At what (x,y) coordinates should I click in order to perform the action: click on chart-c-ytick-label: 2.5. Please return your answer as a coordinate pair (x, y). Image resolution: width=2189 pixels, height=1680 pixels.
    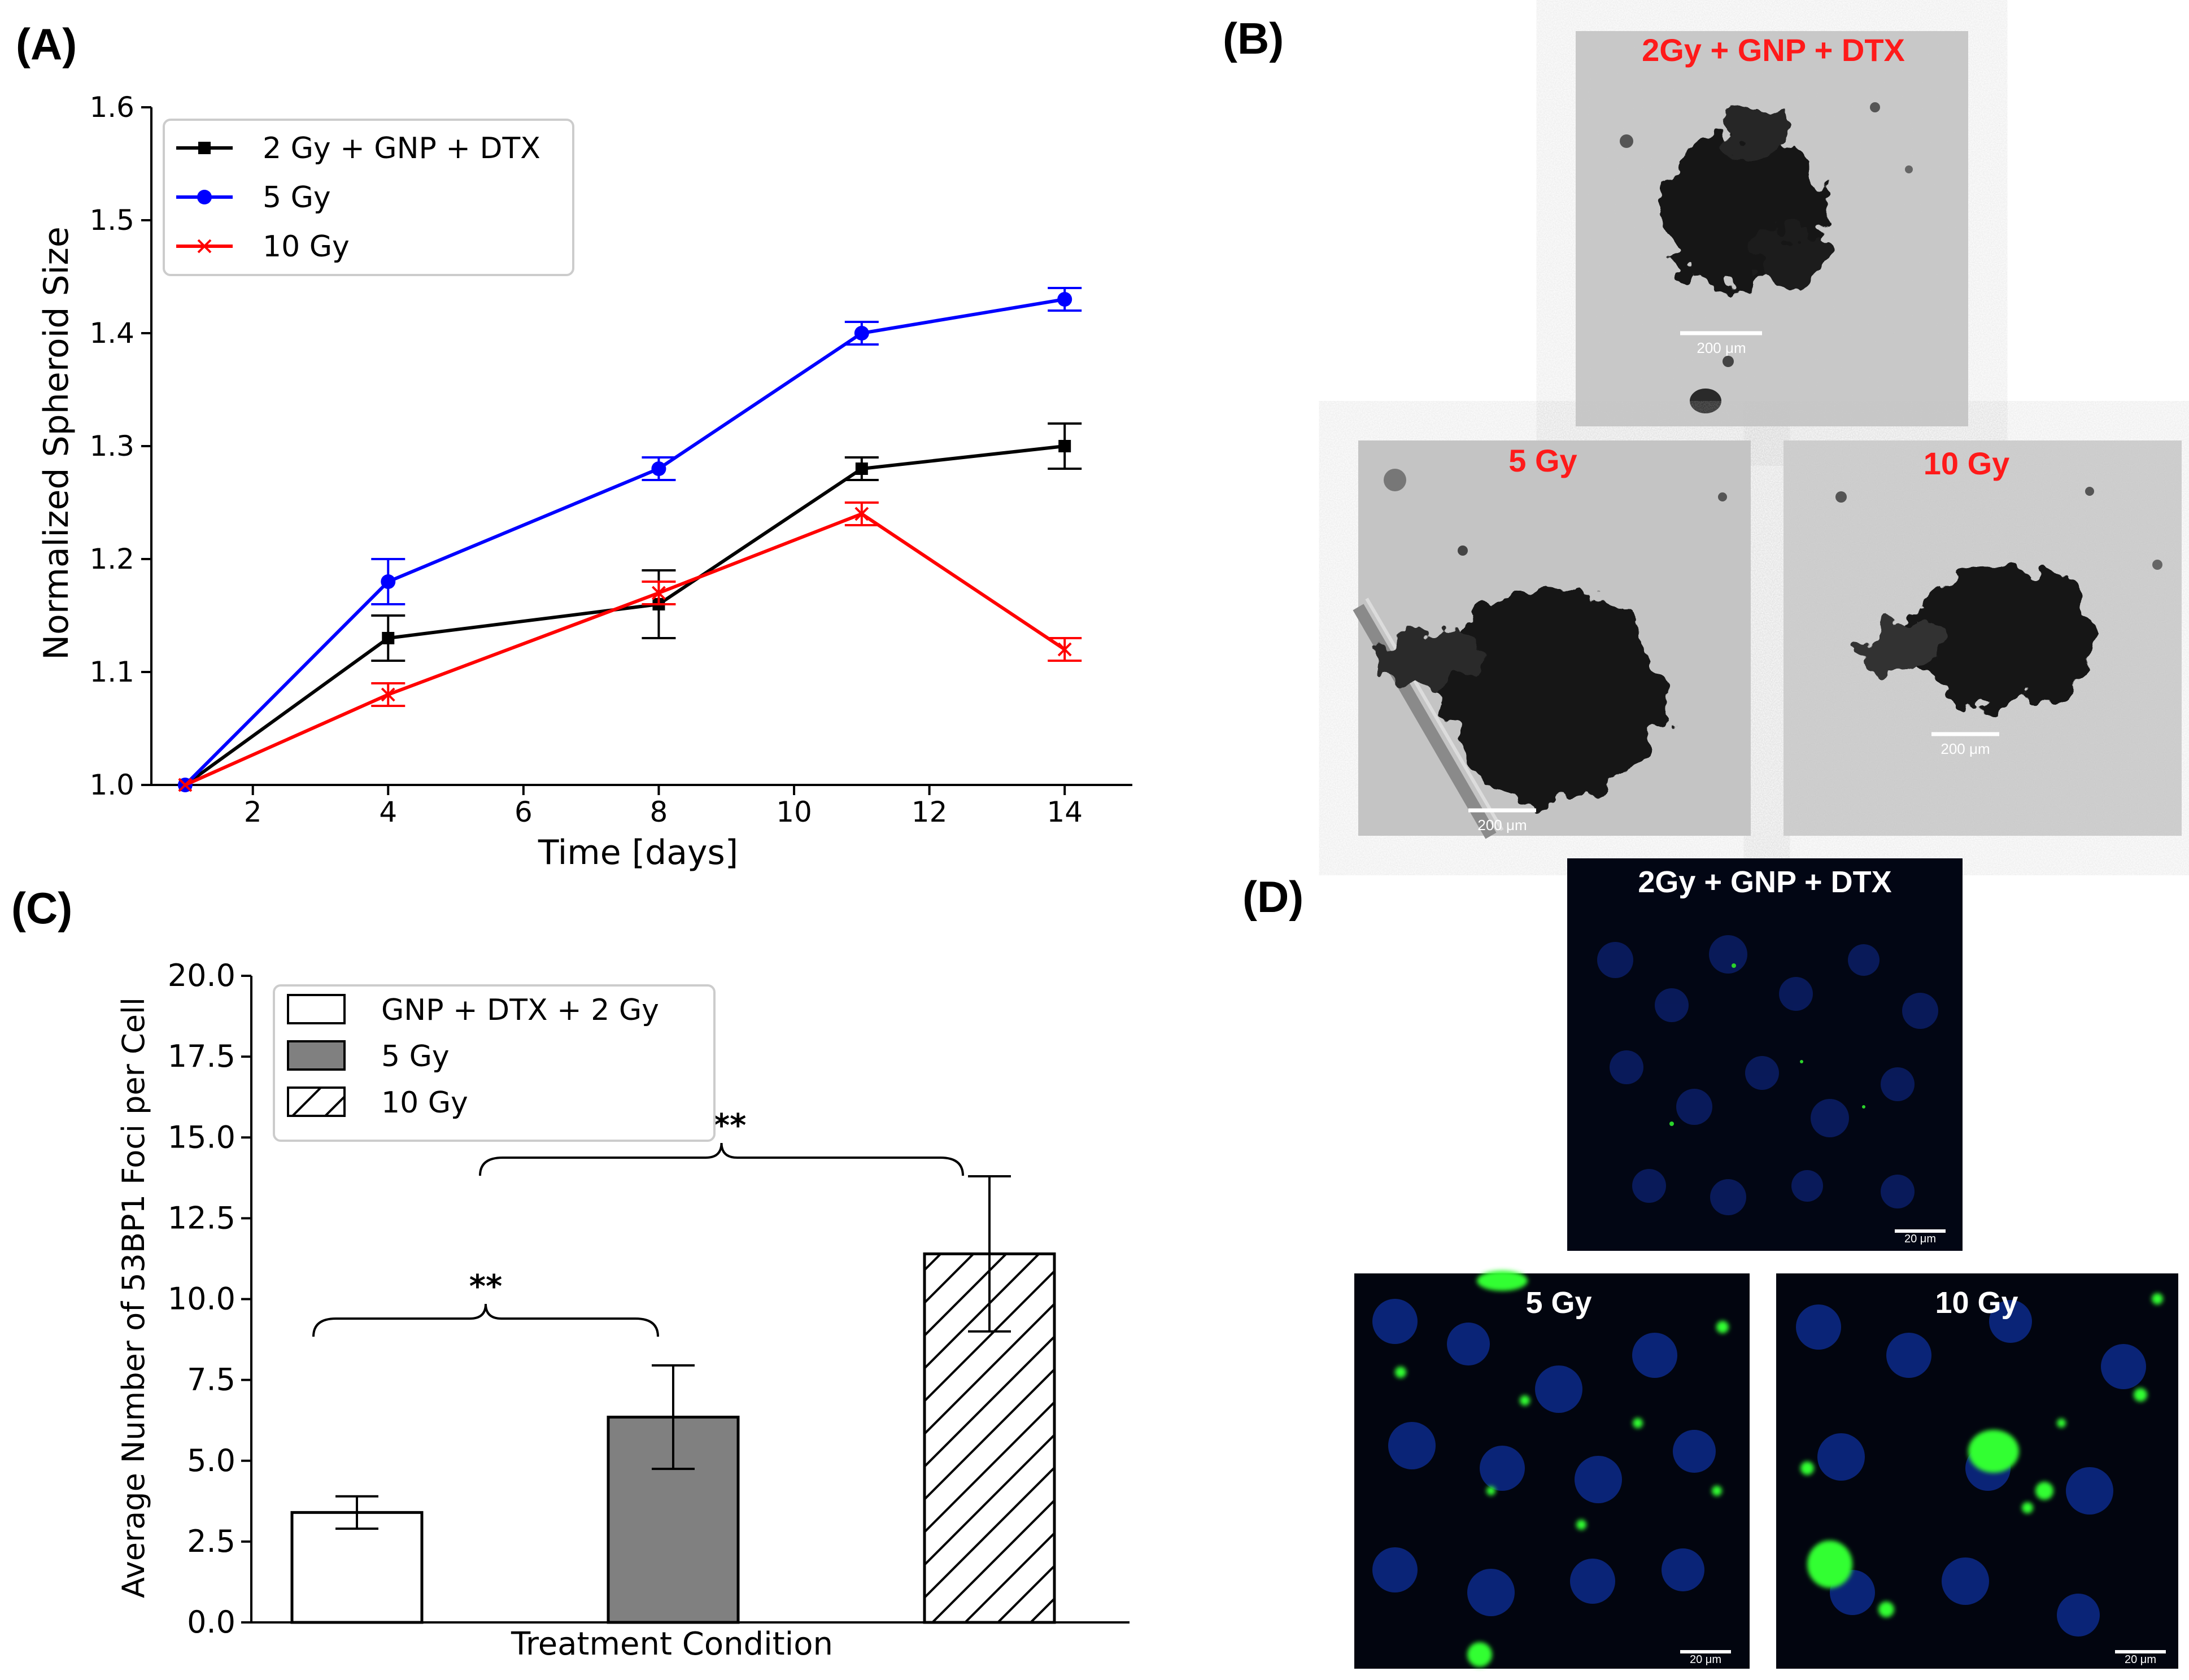
    Looking at the image, I should click on (212, 1541).